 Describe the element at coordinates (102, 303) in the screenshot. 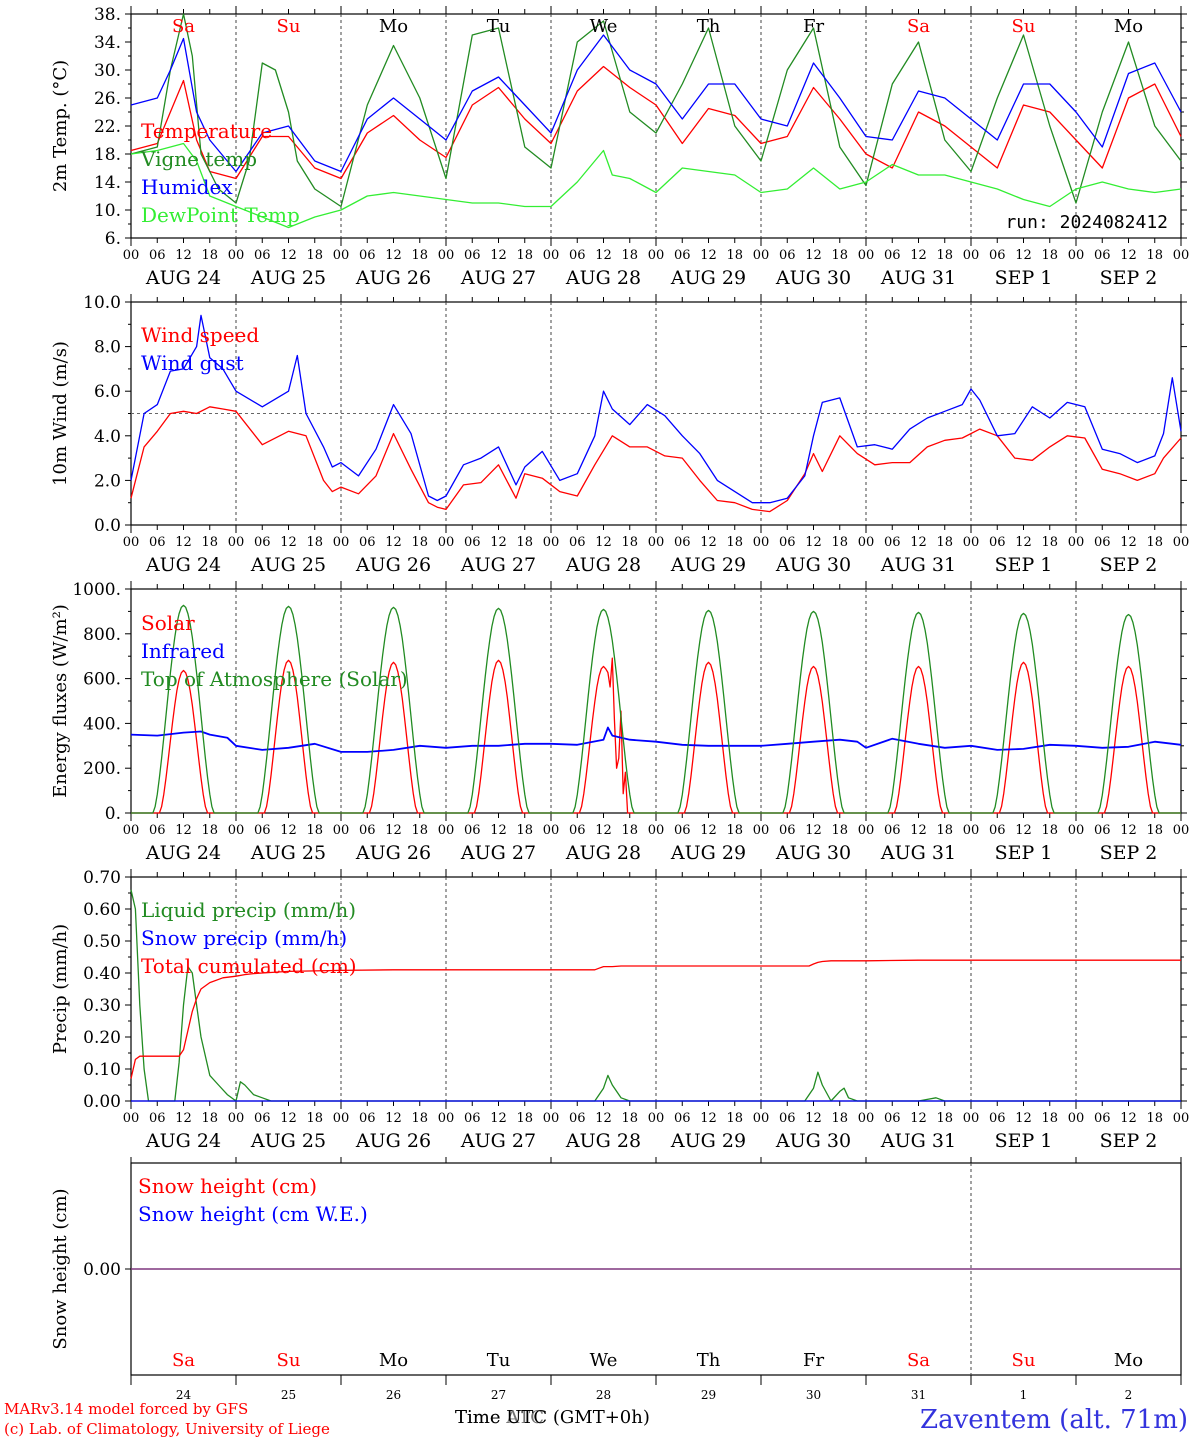

I see `y-tick-label: 10.0` at that location.